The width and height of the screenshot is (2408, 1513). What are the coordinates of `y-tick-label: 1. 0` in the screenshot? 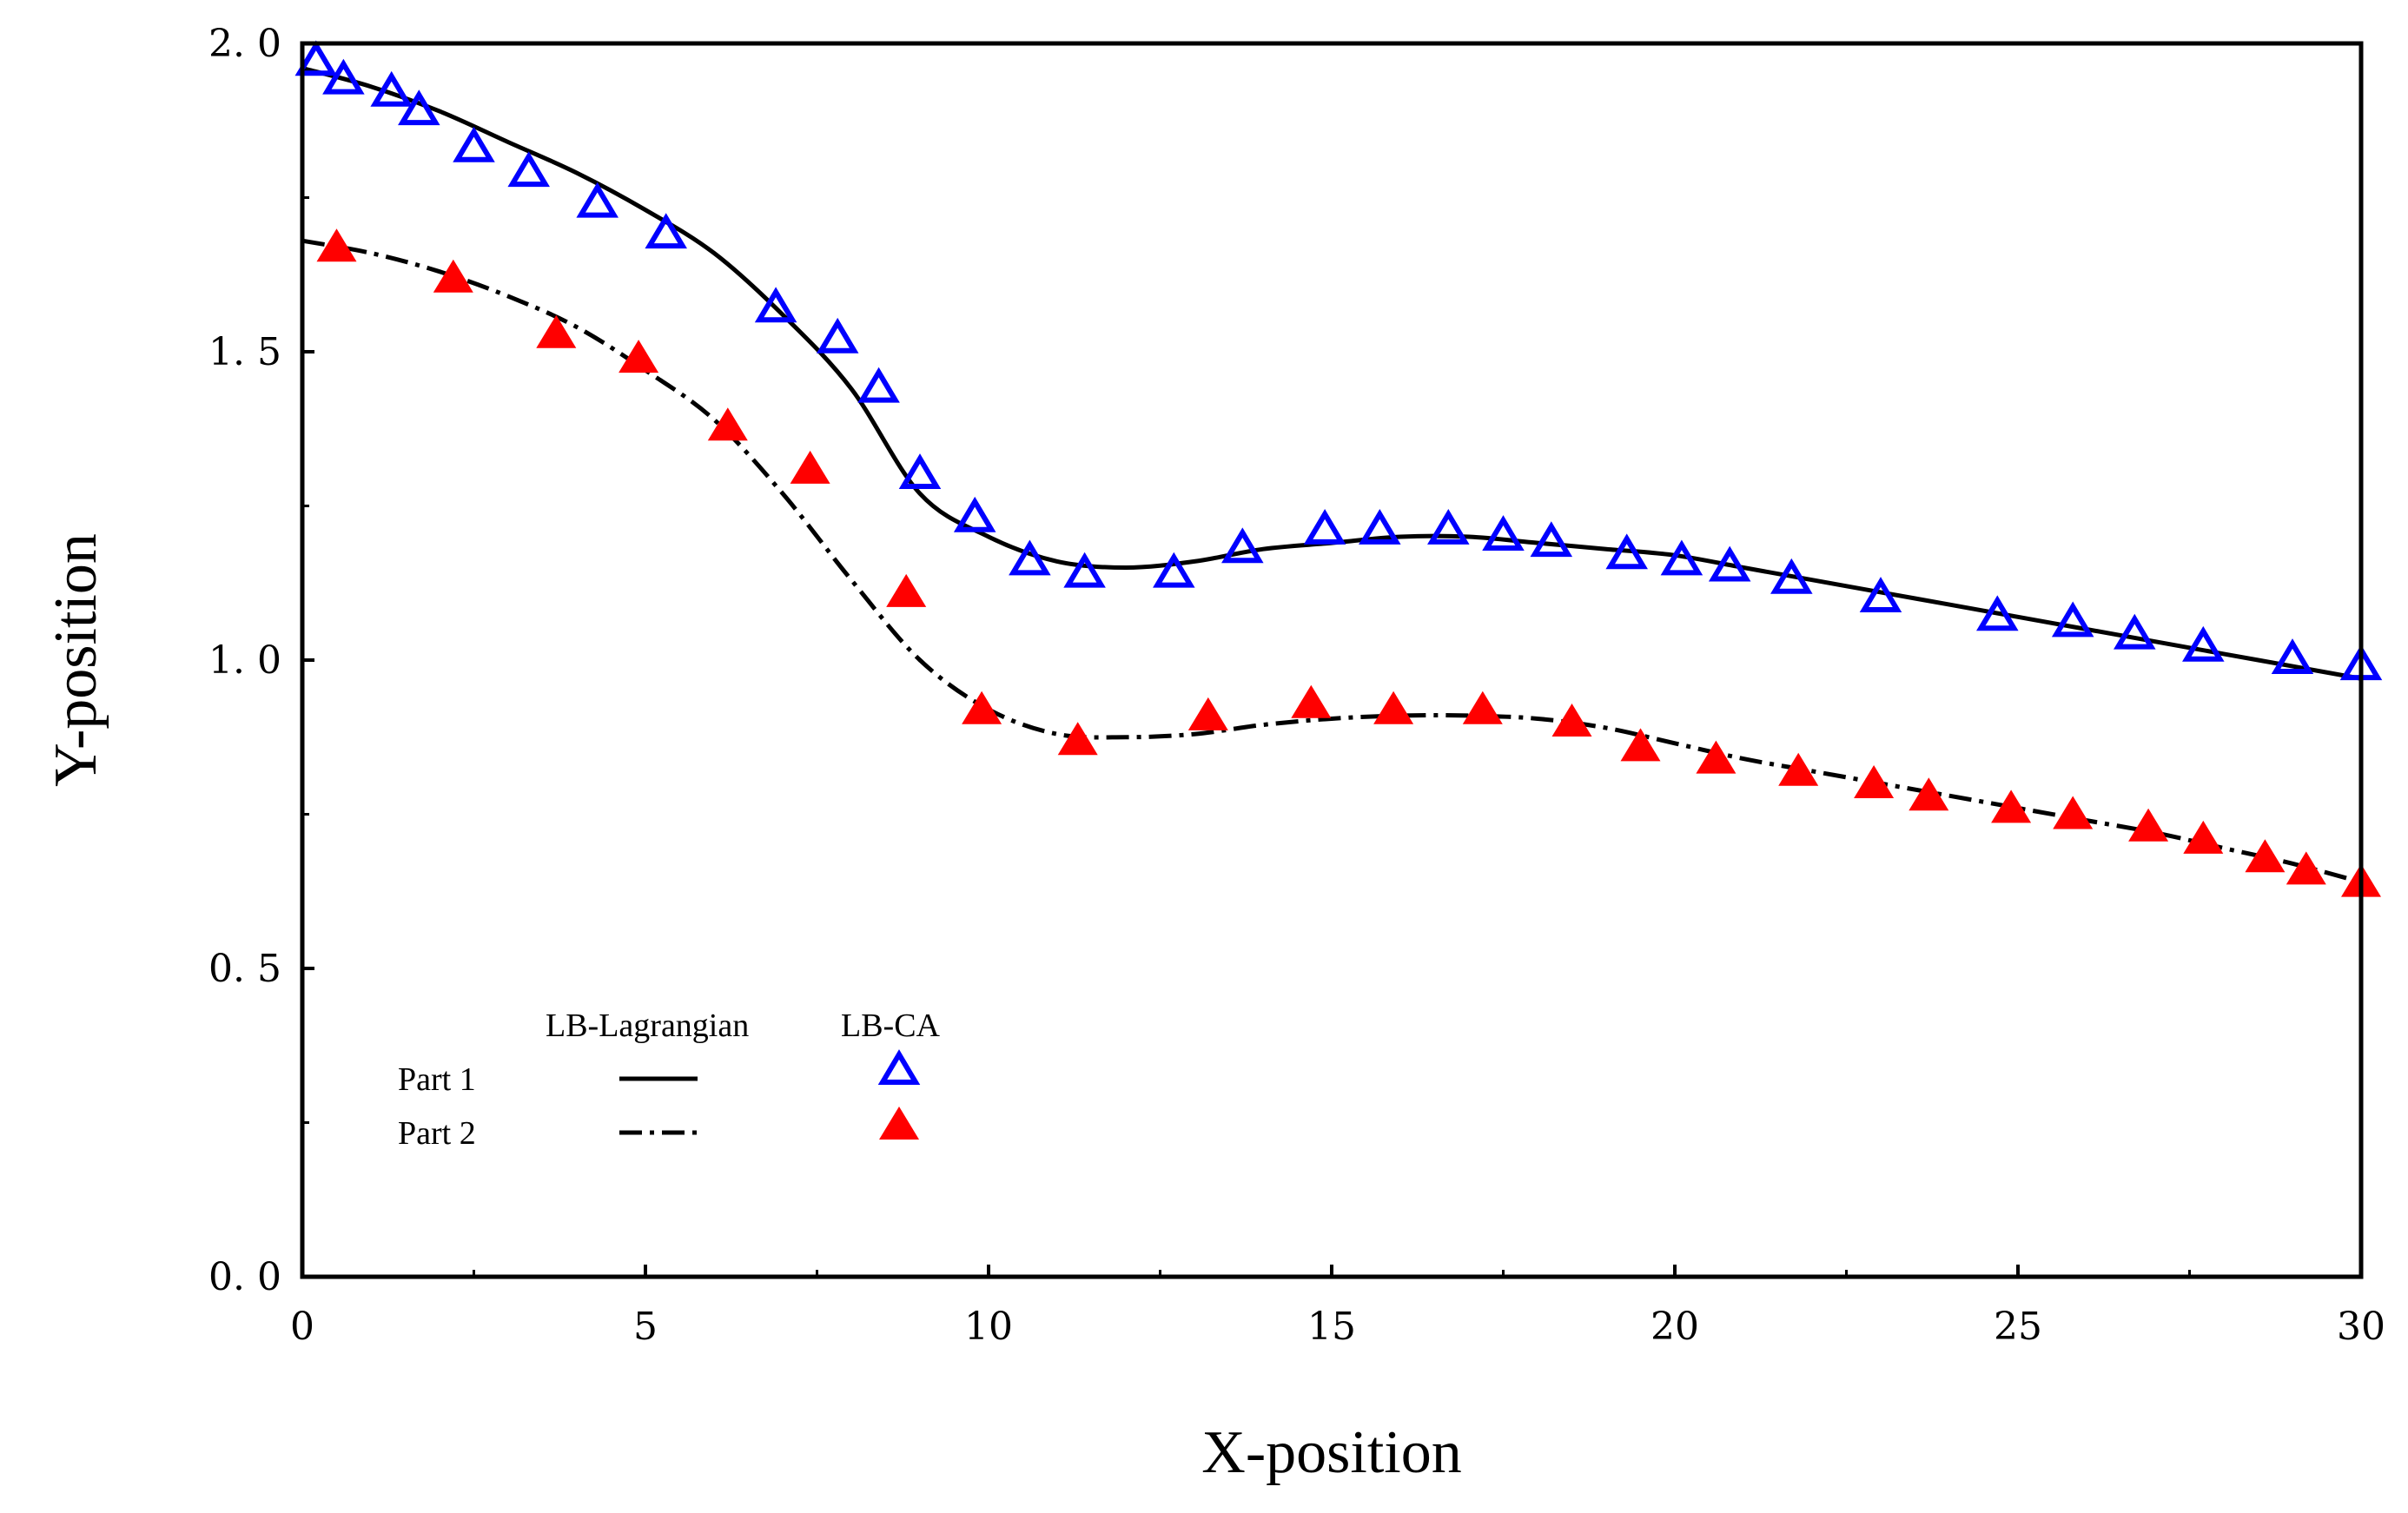 It's located at (245, 660).